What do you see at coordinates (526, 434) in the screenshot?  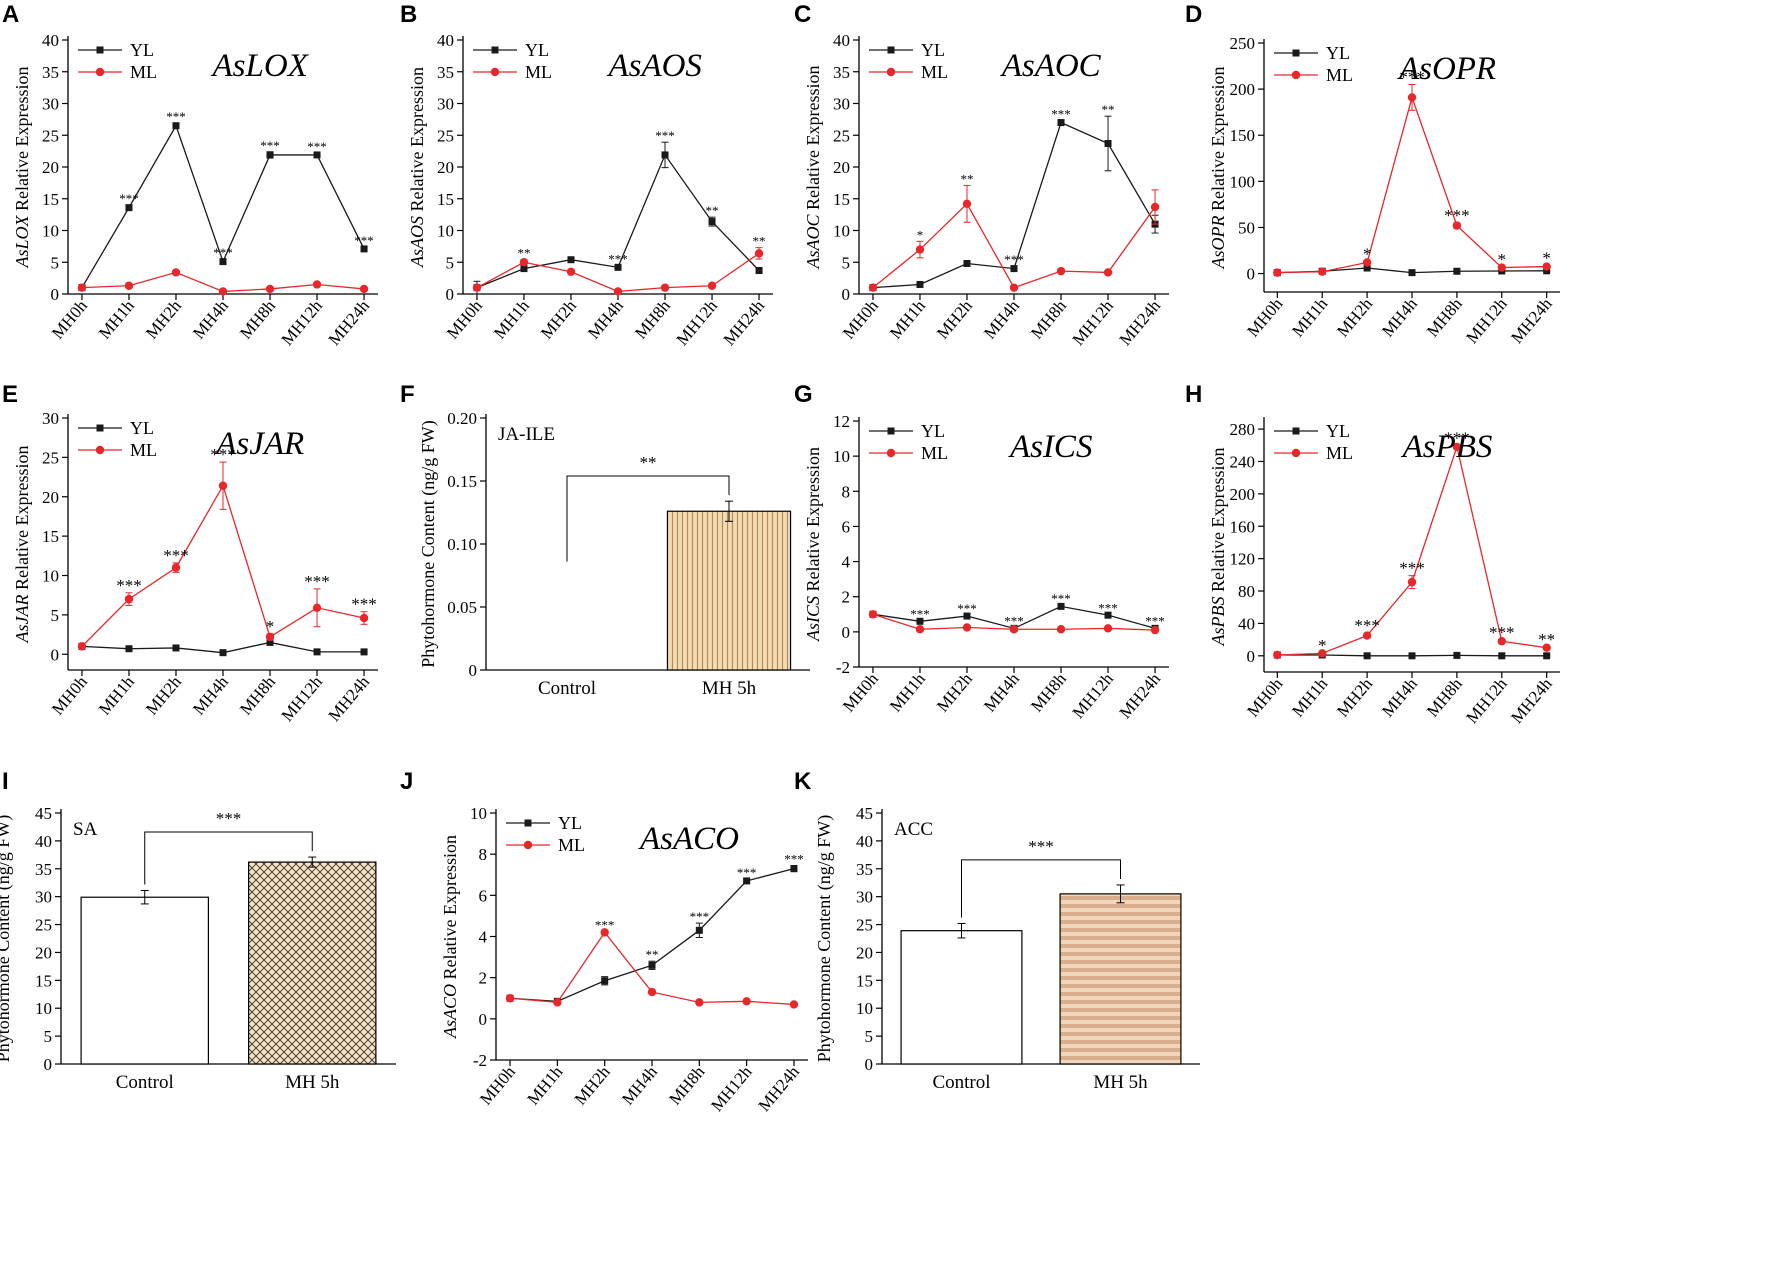 I see `hormone-label: JA-ILE` at bounding box center [526, 434].